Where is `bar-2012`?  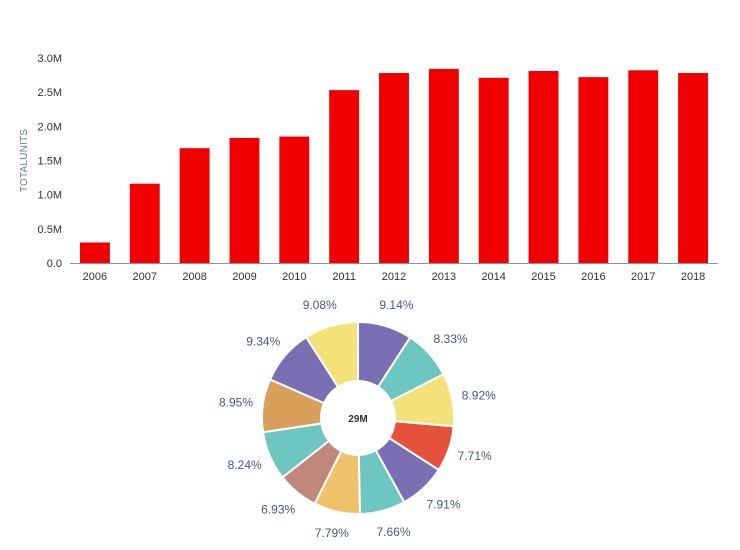 bar-2012 is located at coordinates (394, 168).